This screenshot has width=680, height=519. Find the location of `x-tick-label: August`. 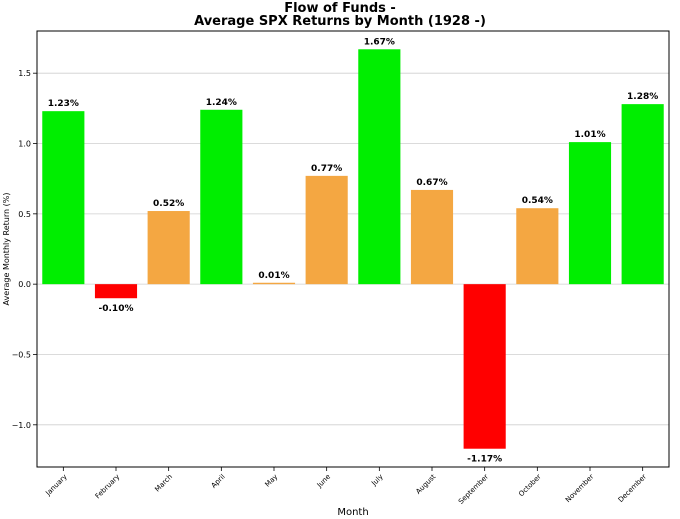

x-tick-label: August is located at coordinates (425, 484).